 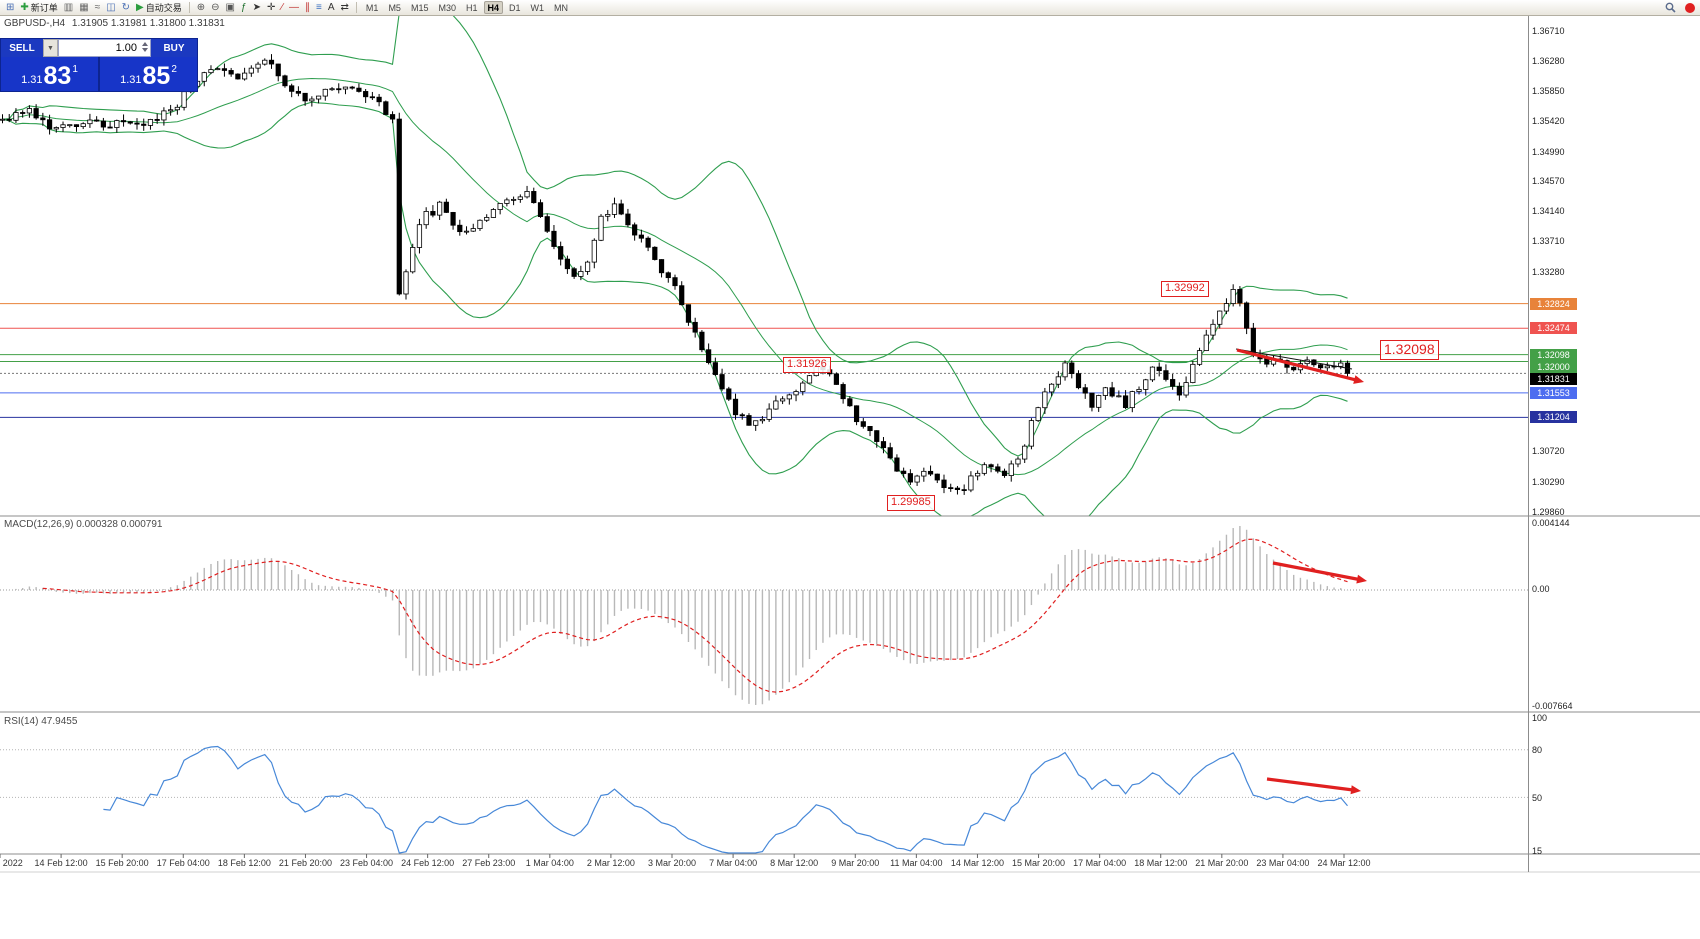 What do you see at coordinates (41, 721) in the screenshot?
I see `rsi-indicator-label: RSI(14) 47.9455` at bounding box center [41, 721].